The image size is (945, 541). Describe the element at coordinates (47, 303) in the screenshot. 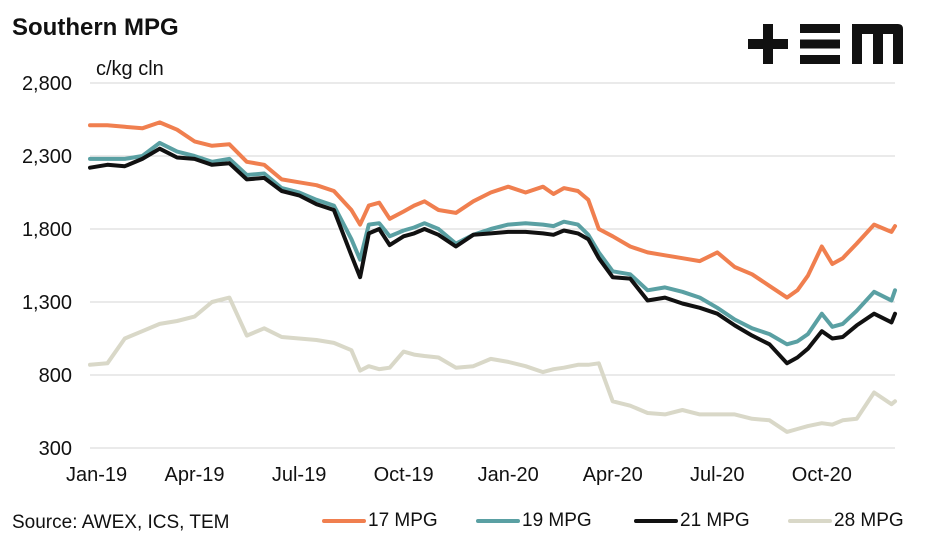

I see `y-tick-label: 1,300` at that location.